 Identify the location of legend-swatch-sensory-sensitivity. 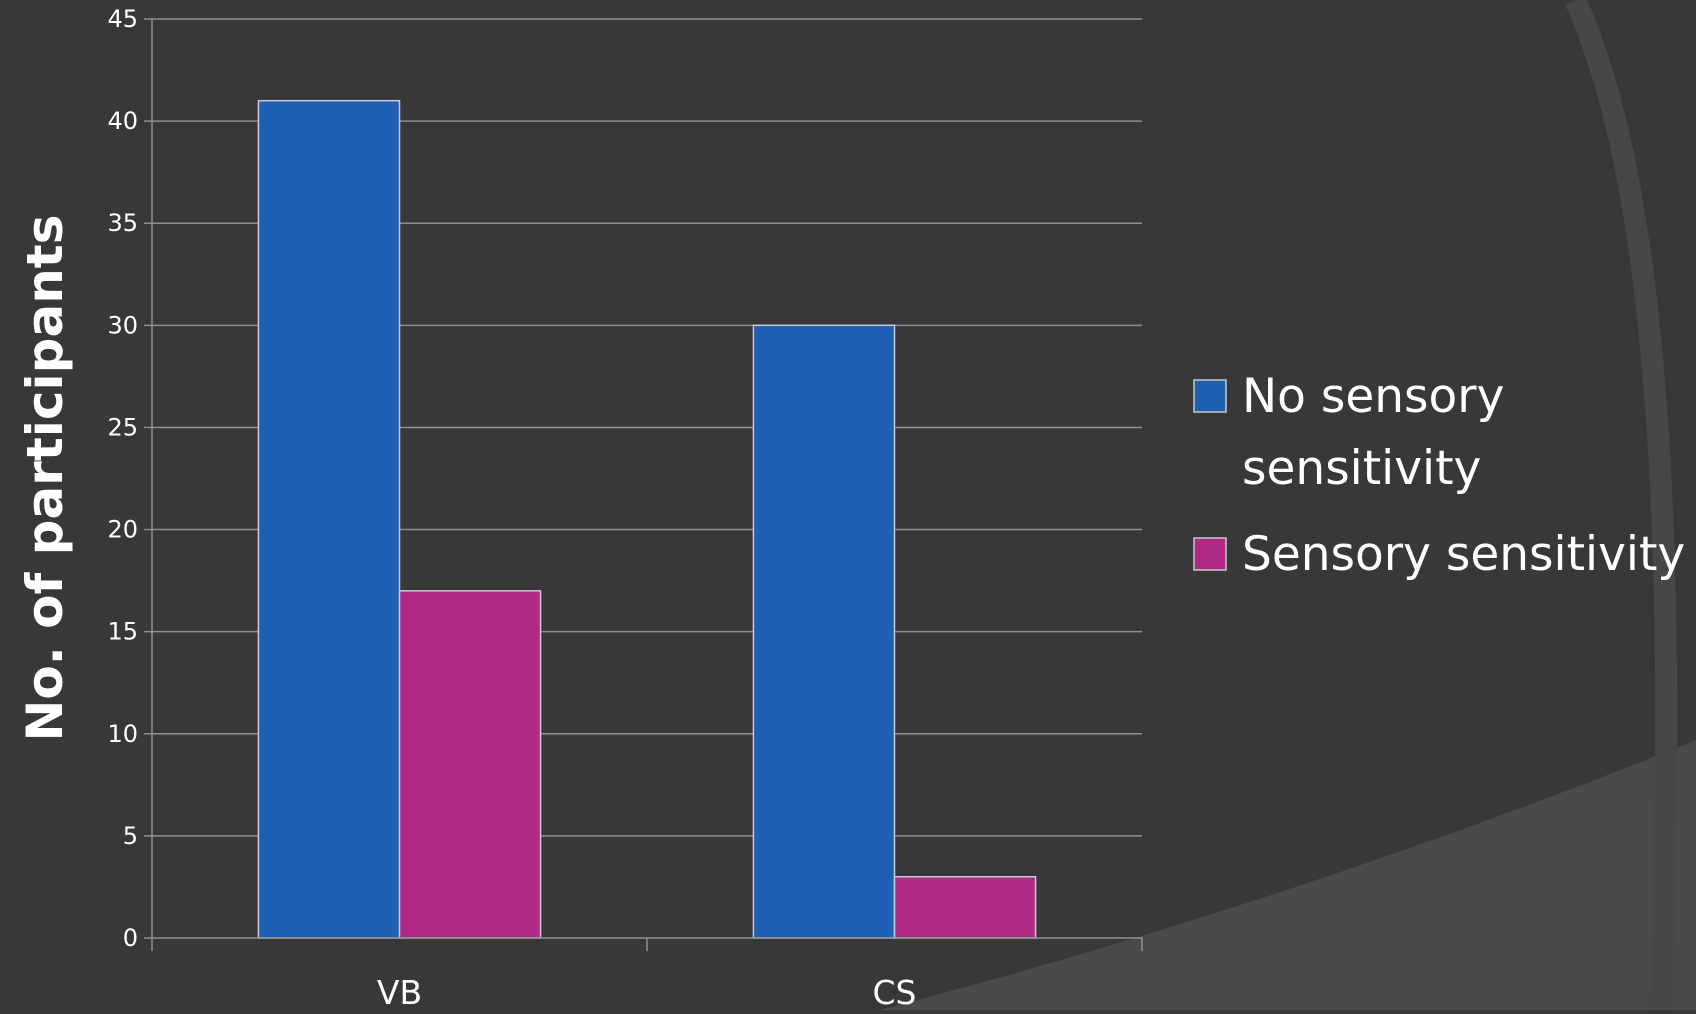
(1210, 554).